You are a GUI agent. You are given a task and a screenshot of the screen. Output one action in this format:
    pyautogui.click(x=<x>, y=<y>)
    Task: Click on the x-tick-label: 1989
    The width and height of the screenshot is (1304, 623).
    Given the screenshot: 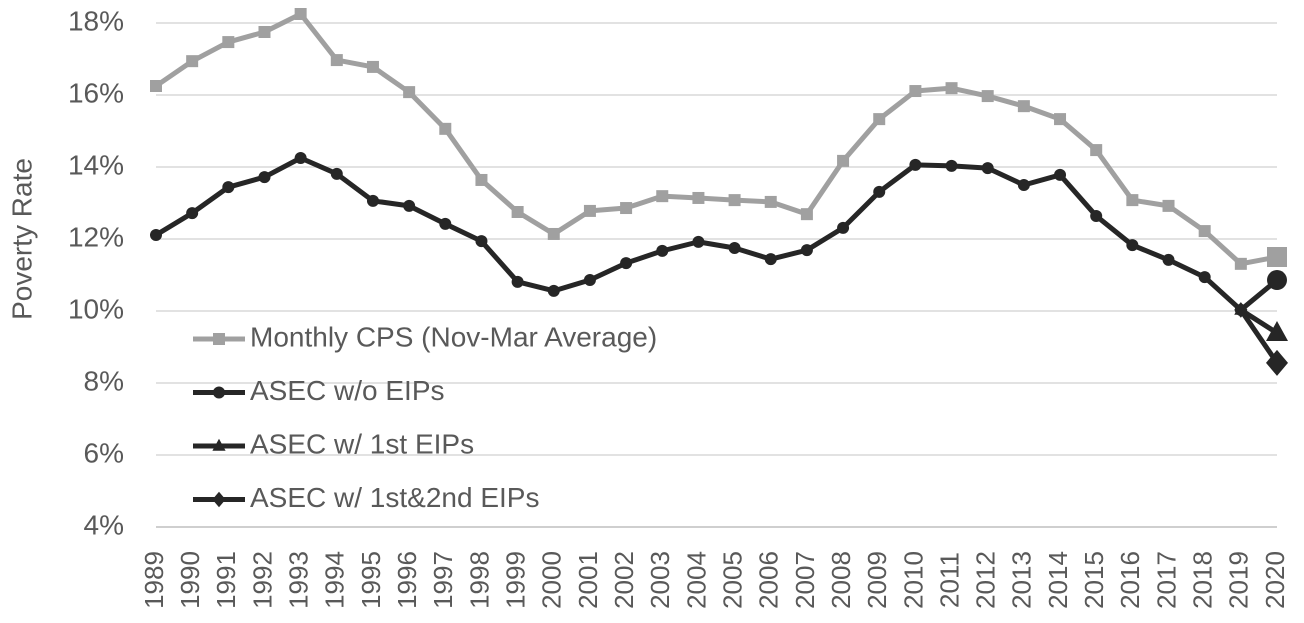 What is the action you would take?
    pyautogui.click(x=154, y=580)
    